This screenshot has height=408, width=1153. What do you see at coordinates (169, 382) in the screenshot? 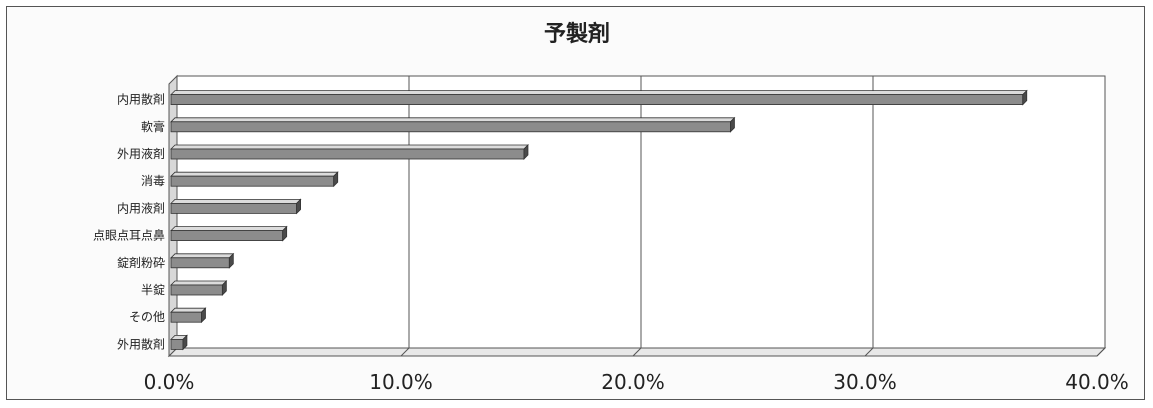
I see `tick-label-1: 0.0%` at bounding box center [169, 382].